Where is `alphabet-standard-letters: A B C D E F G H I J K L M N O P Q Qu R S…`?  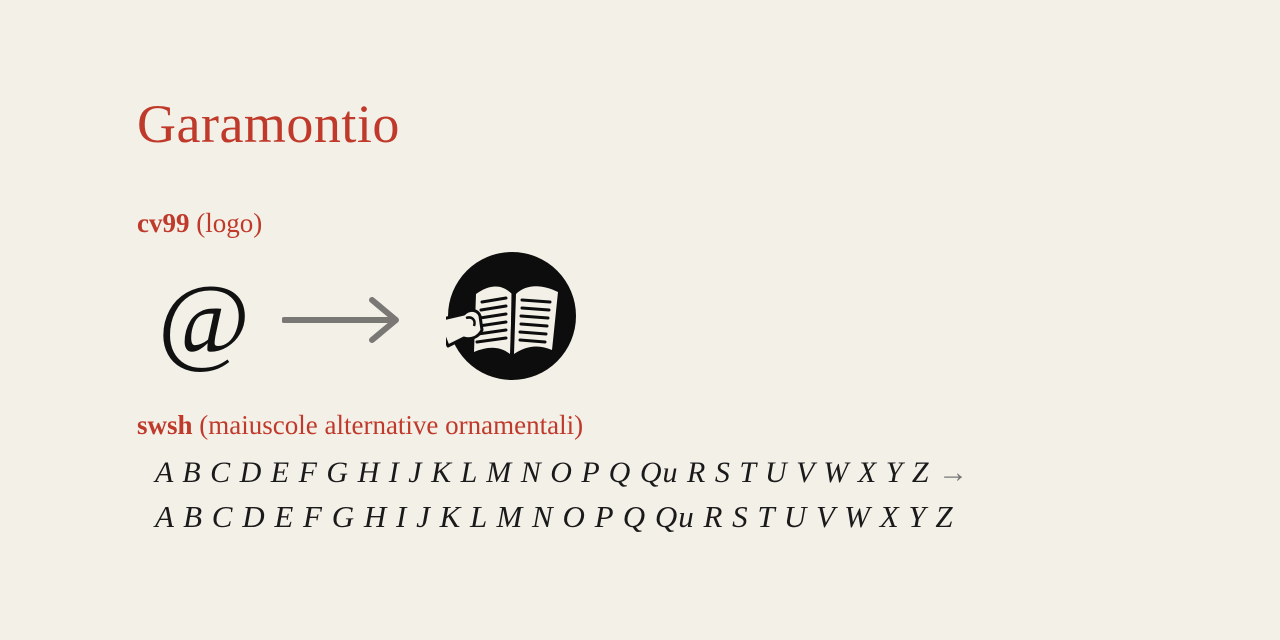
alphabet-standard-letters: A B C D E F G H I J K L M N O P Q Qu R S… is located at coordinates (542, 472).